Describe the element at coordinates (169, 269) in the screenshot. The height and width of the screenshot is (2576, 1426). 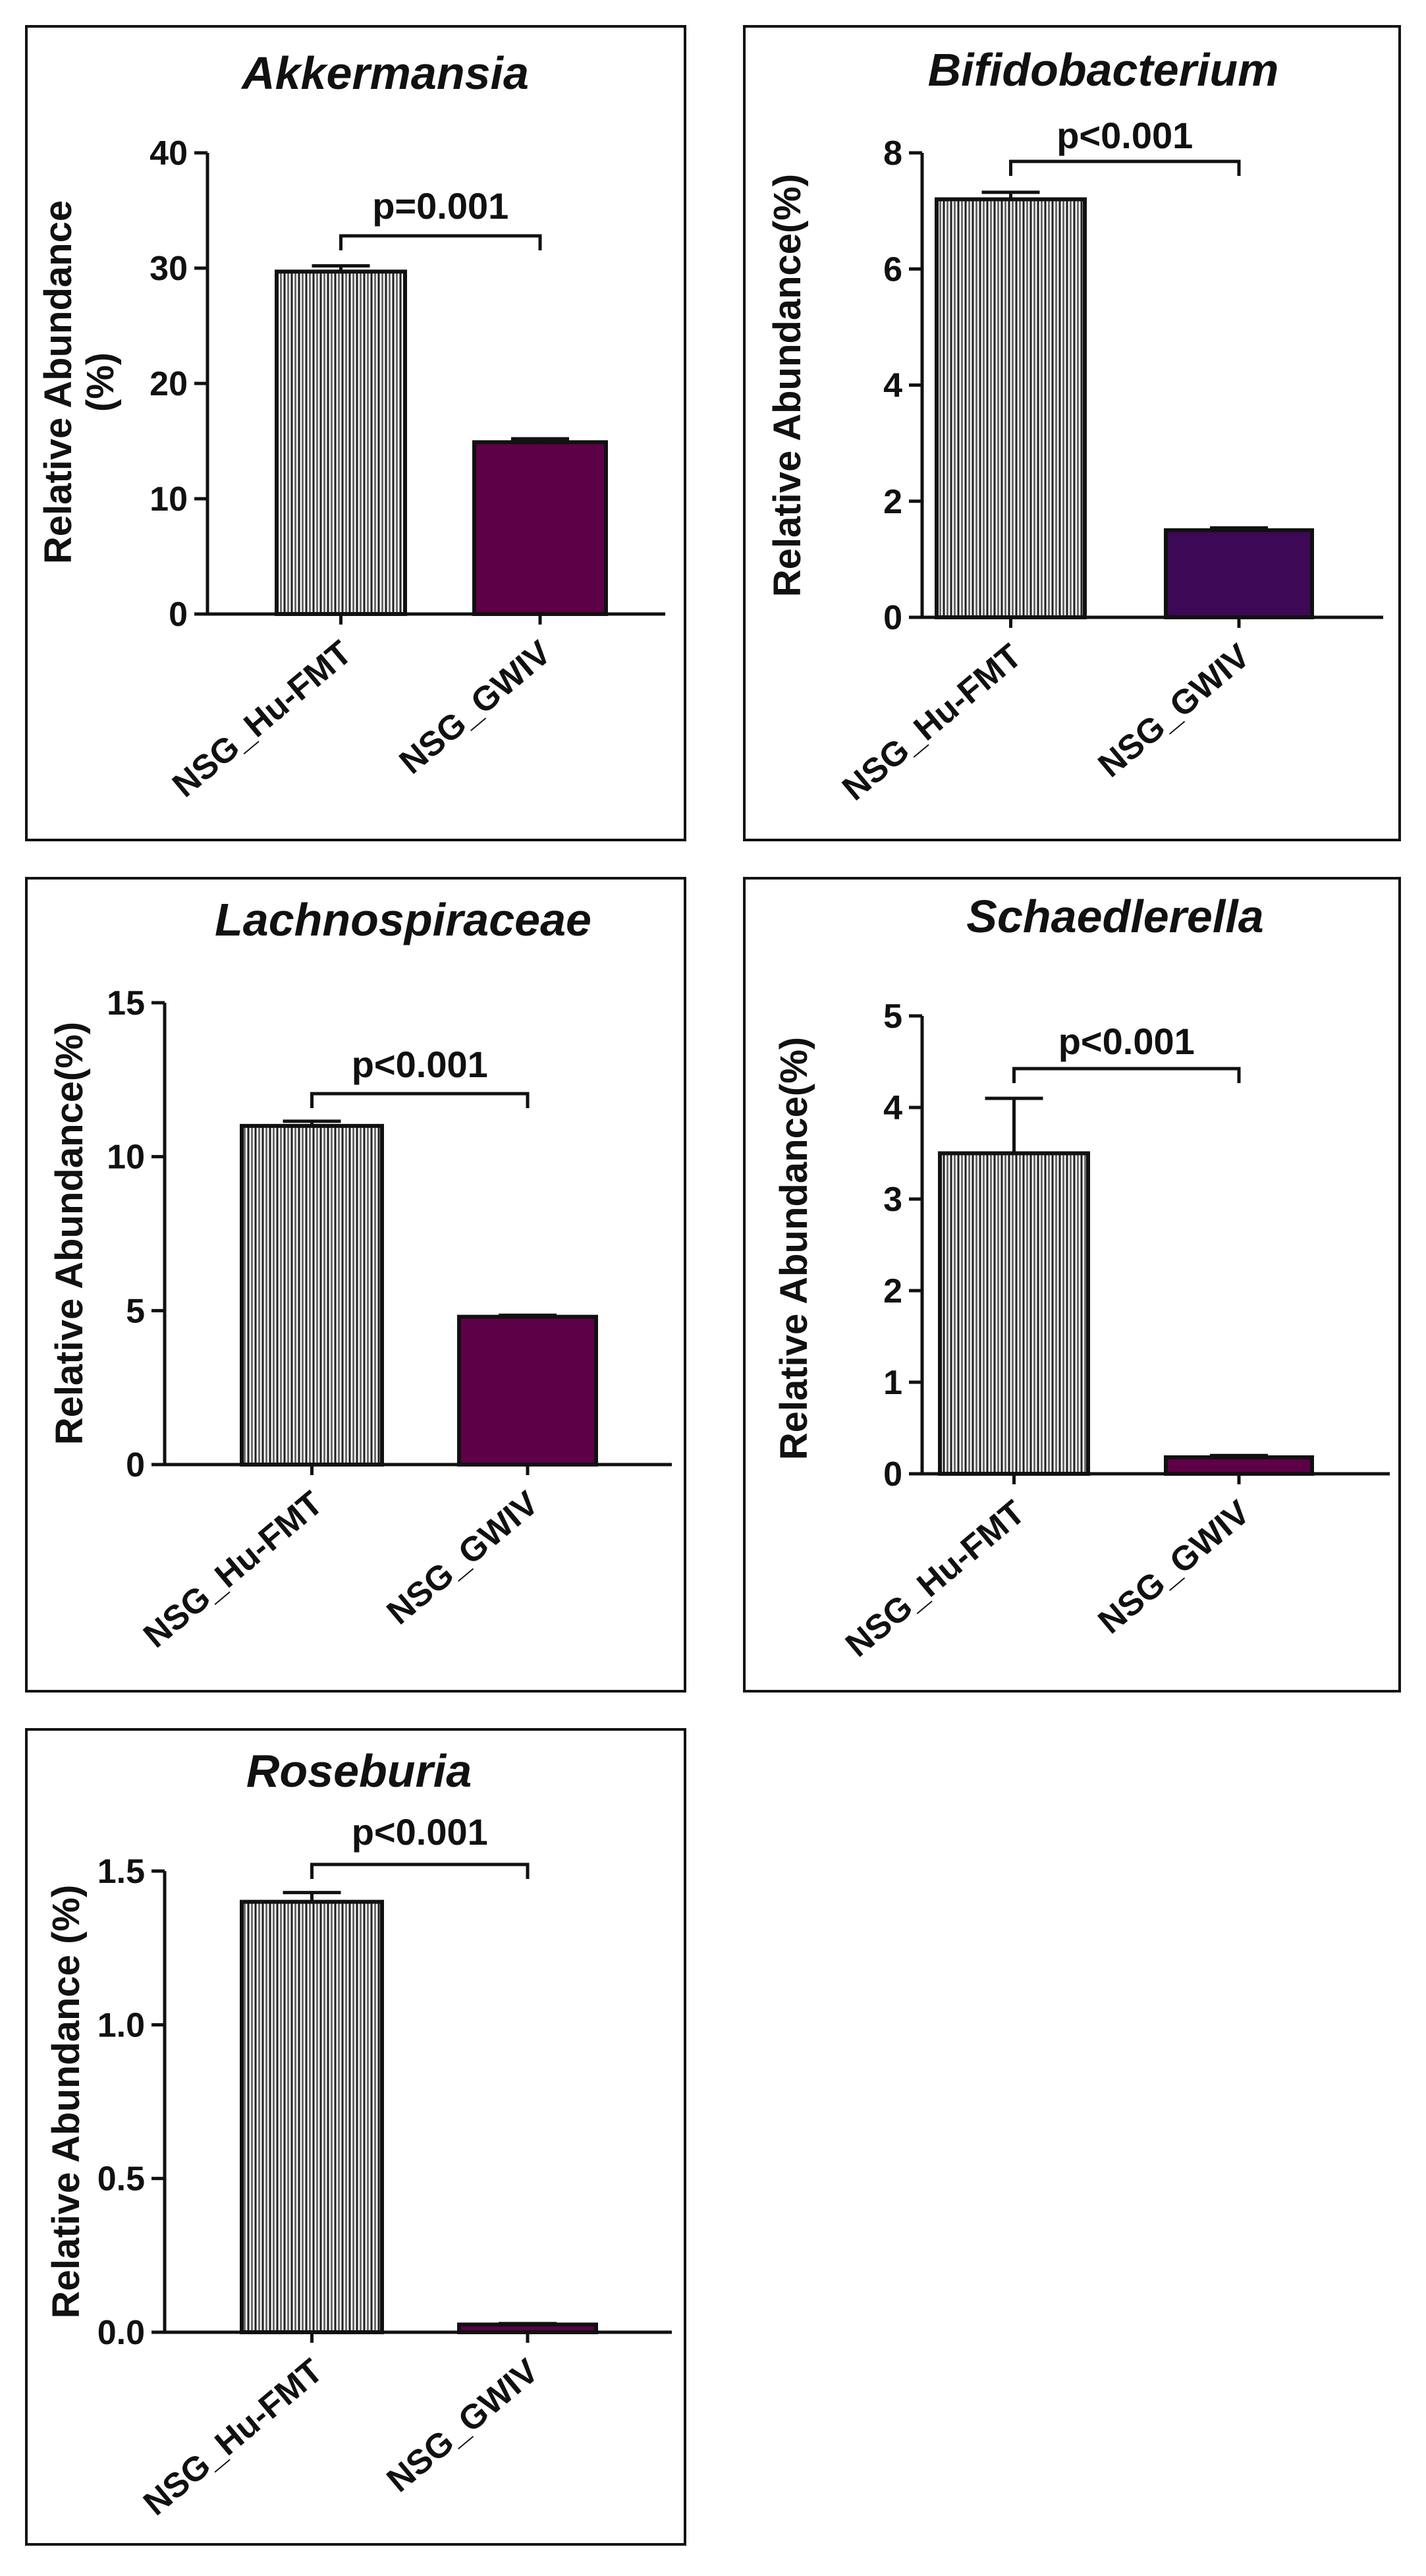
I see `y-tick-label: 30` at that location.